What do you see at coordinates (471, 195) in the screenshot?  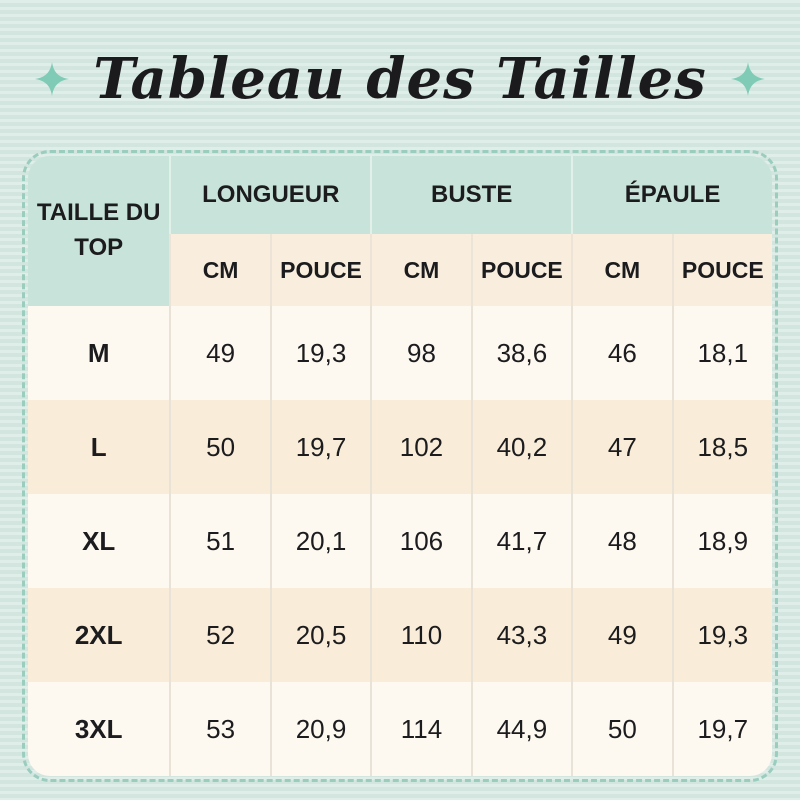 I see `column-group-header-buste: BUSTE` at bounding box center [471, 195].